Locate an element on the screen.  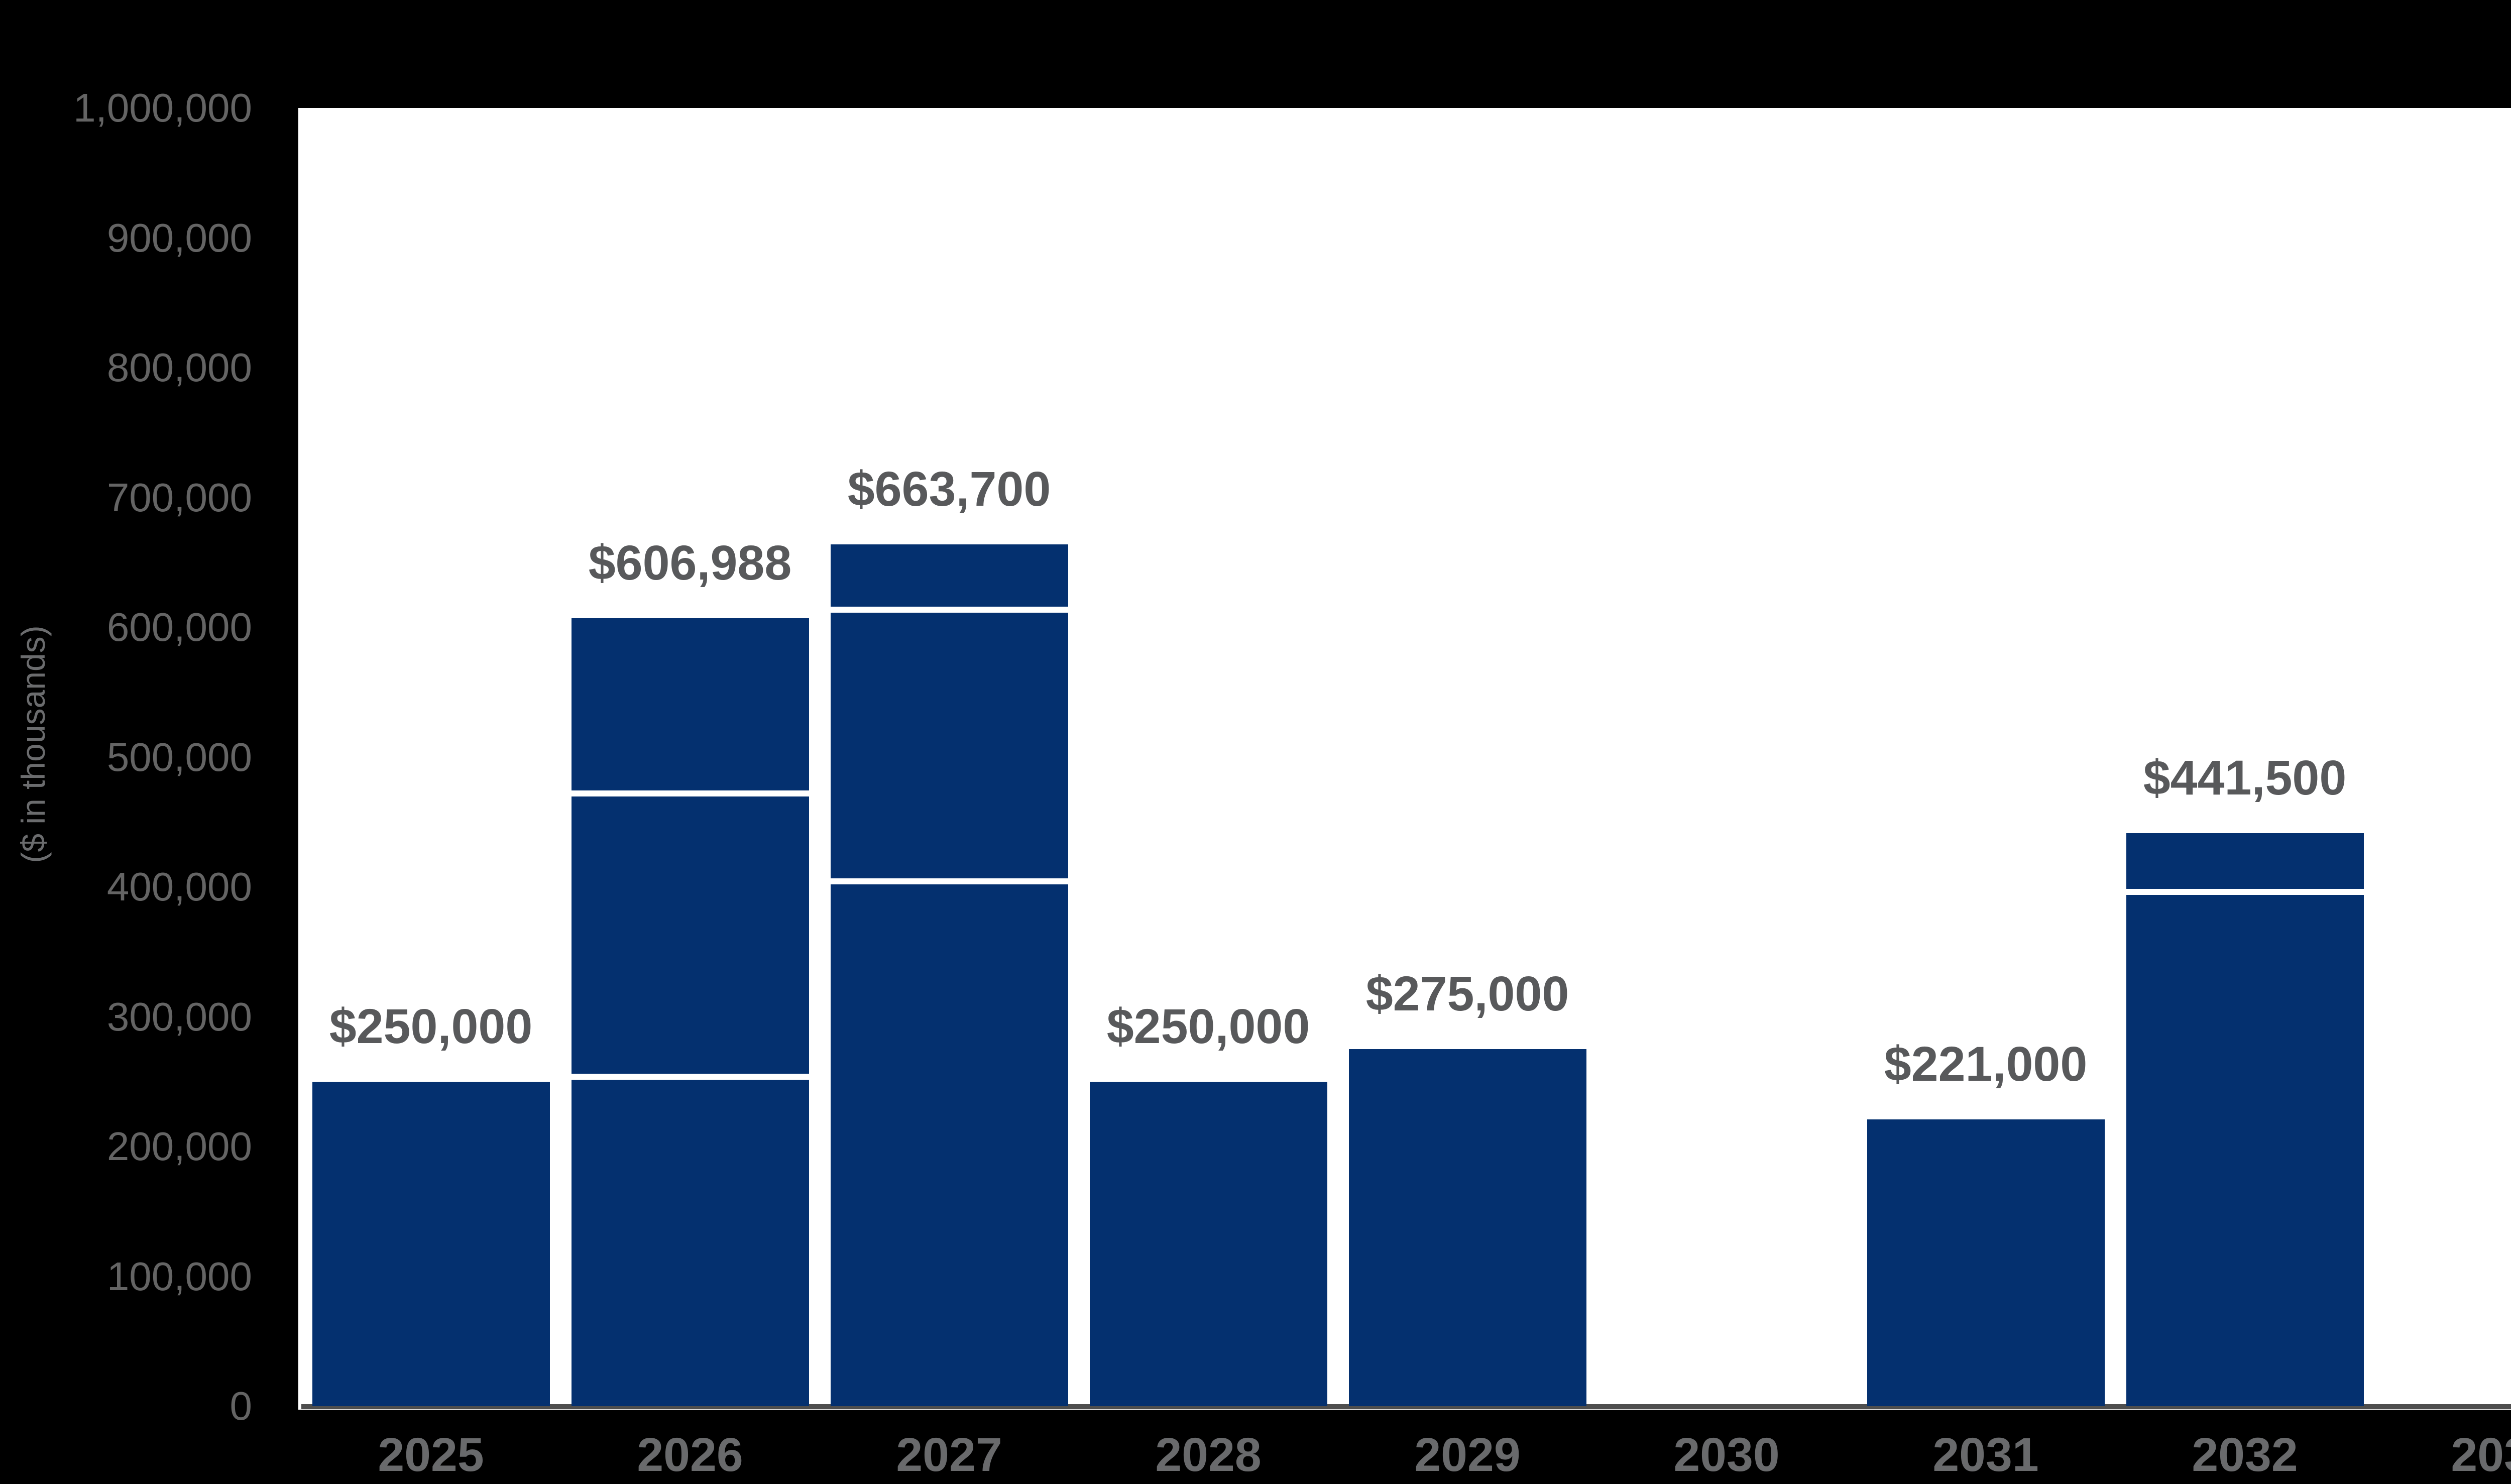
bar-2026 is located at coordinates (690, 1012).